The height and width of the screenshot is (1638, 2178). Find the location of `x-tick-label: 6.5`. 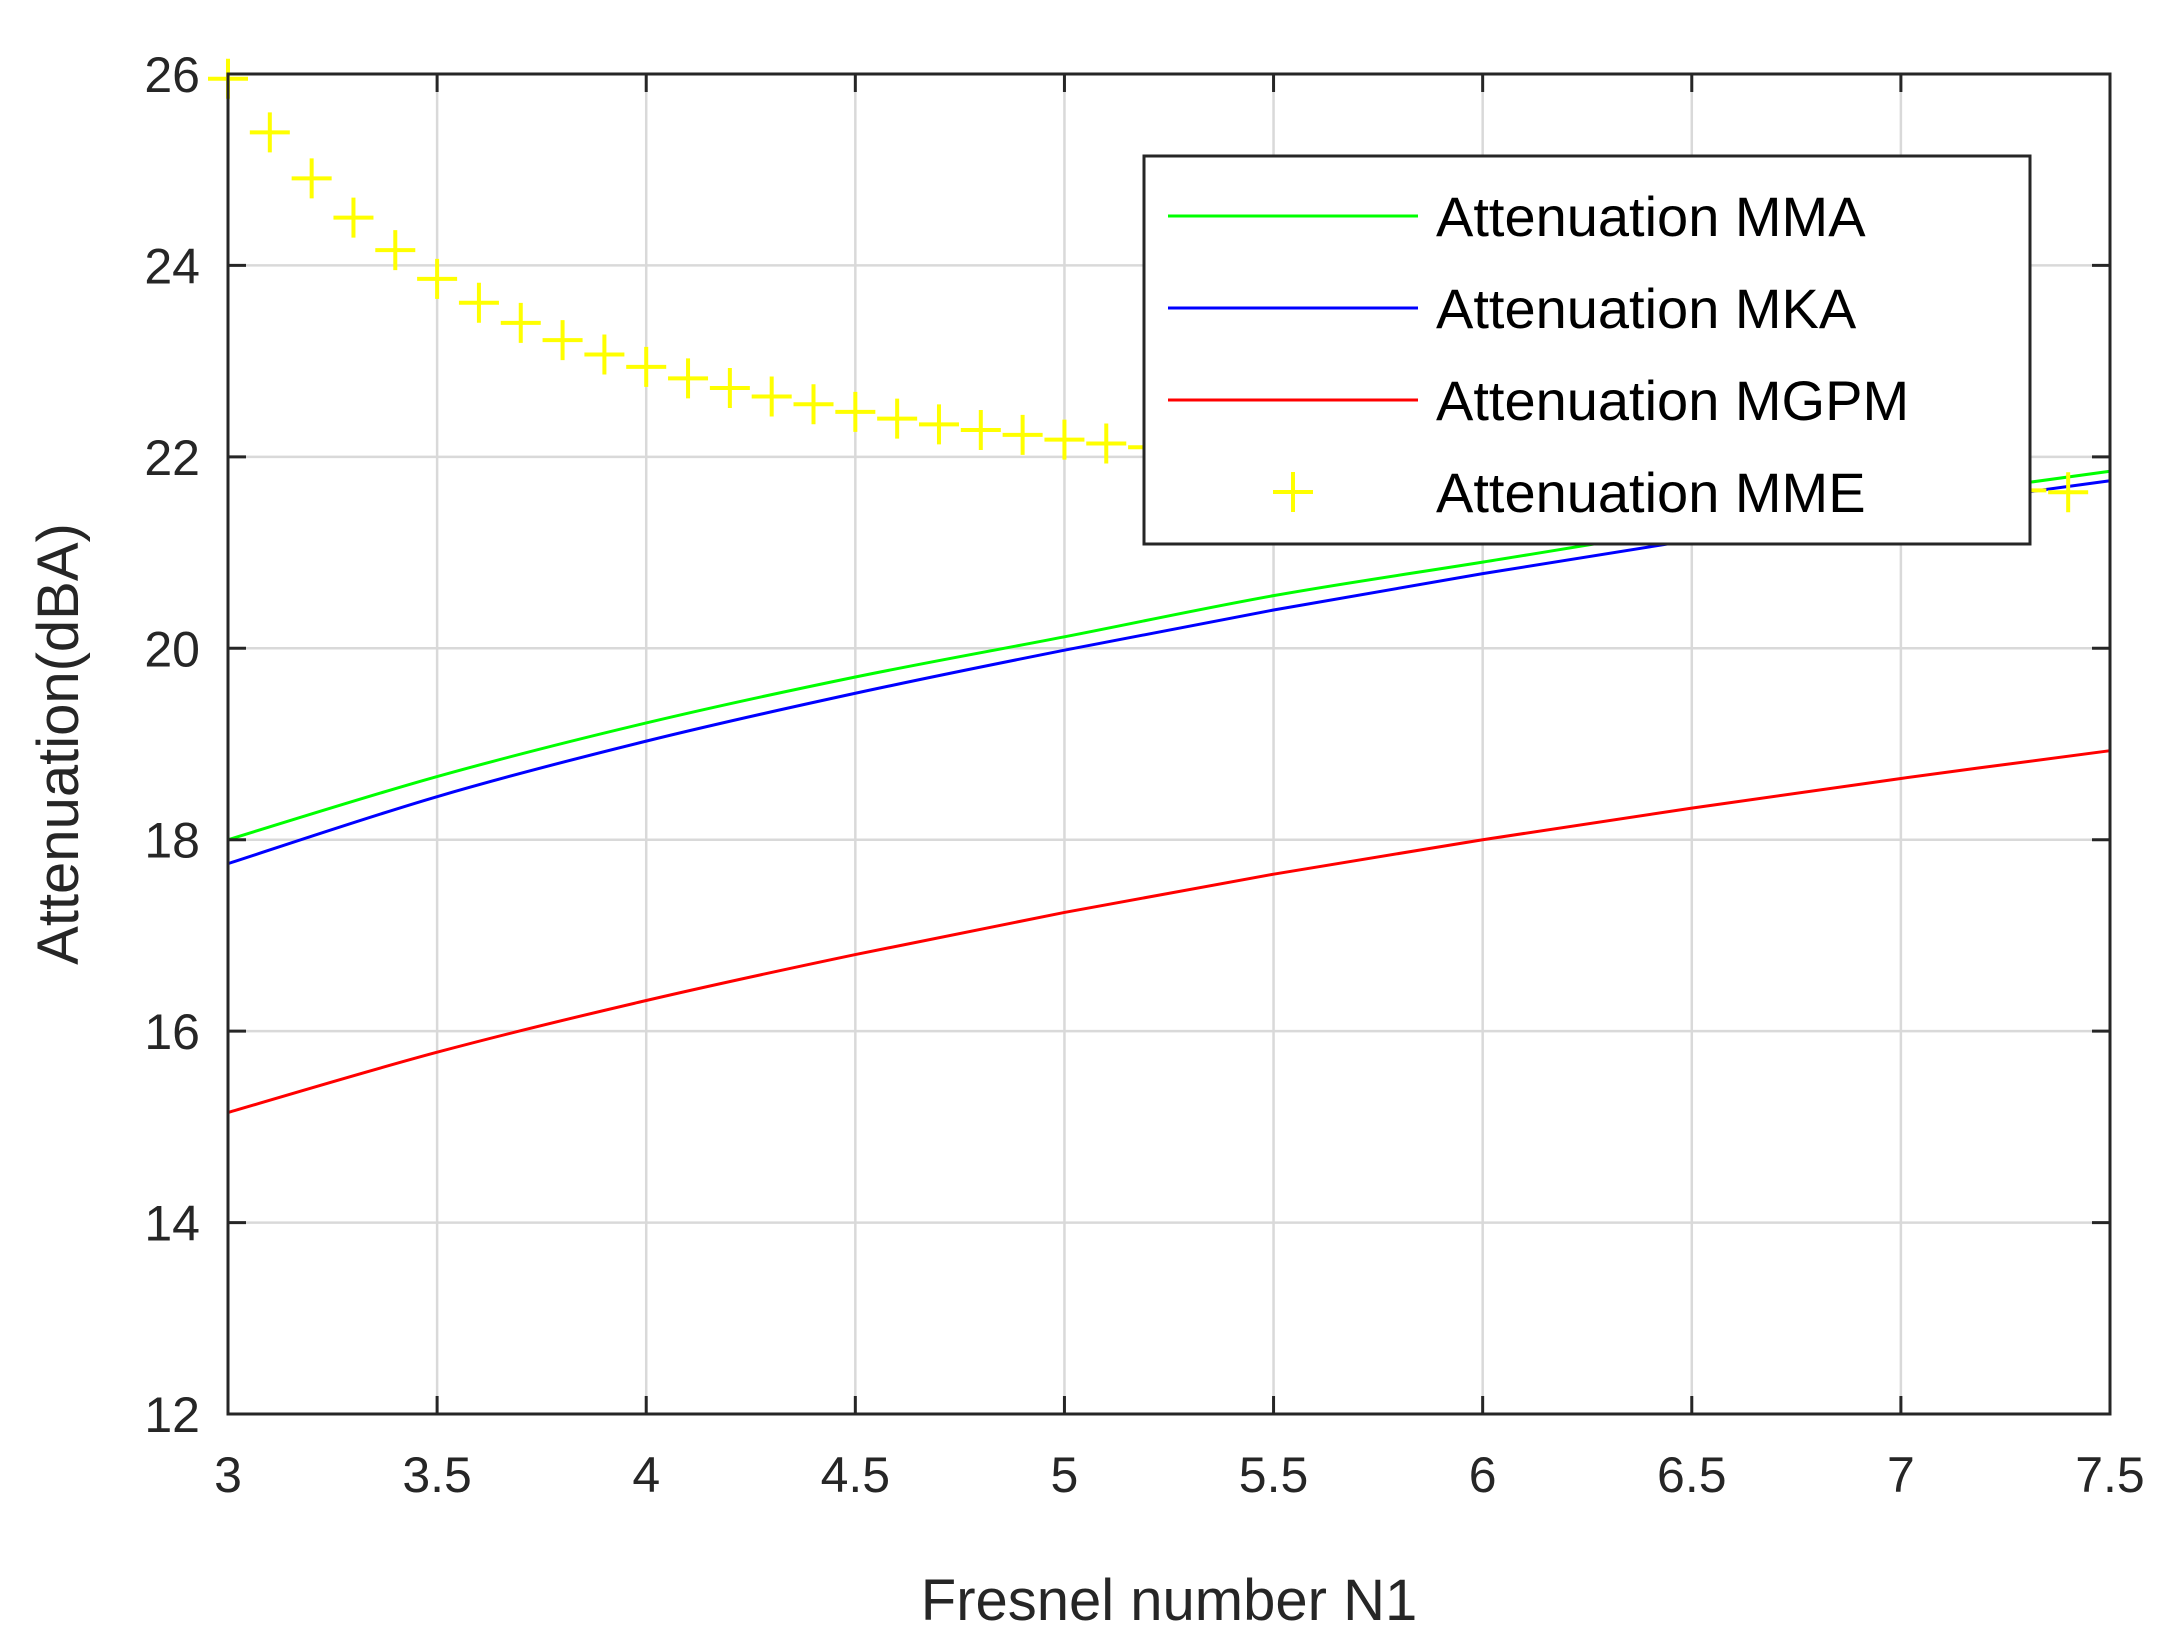

x-tick-label: 6.5 is located at coordinates (1692, 1475).